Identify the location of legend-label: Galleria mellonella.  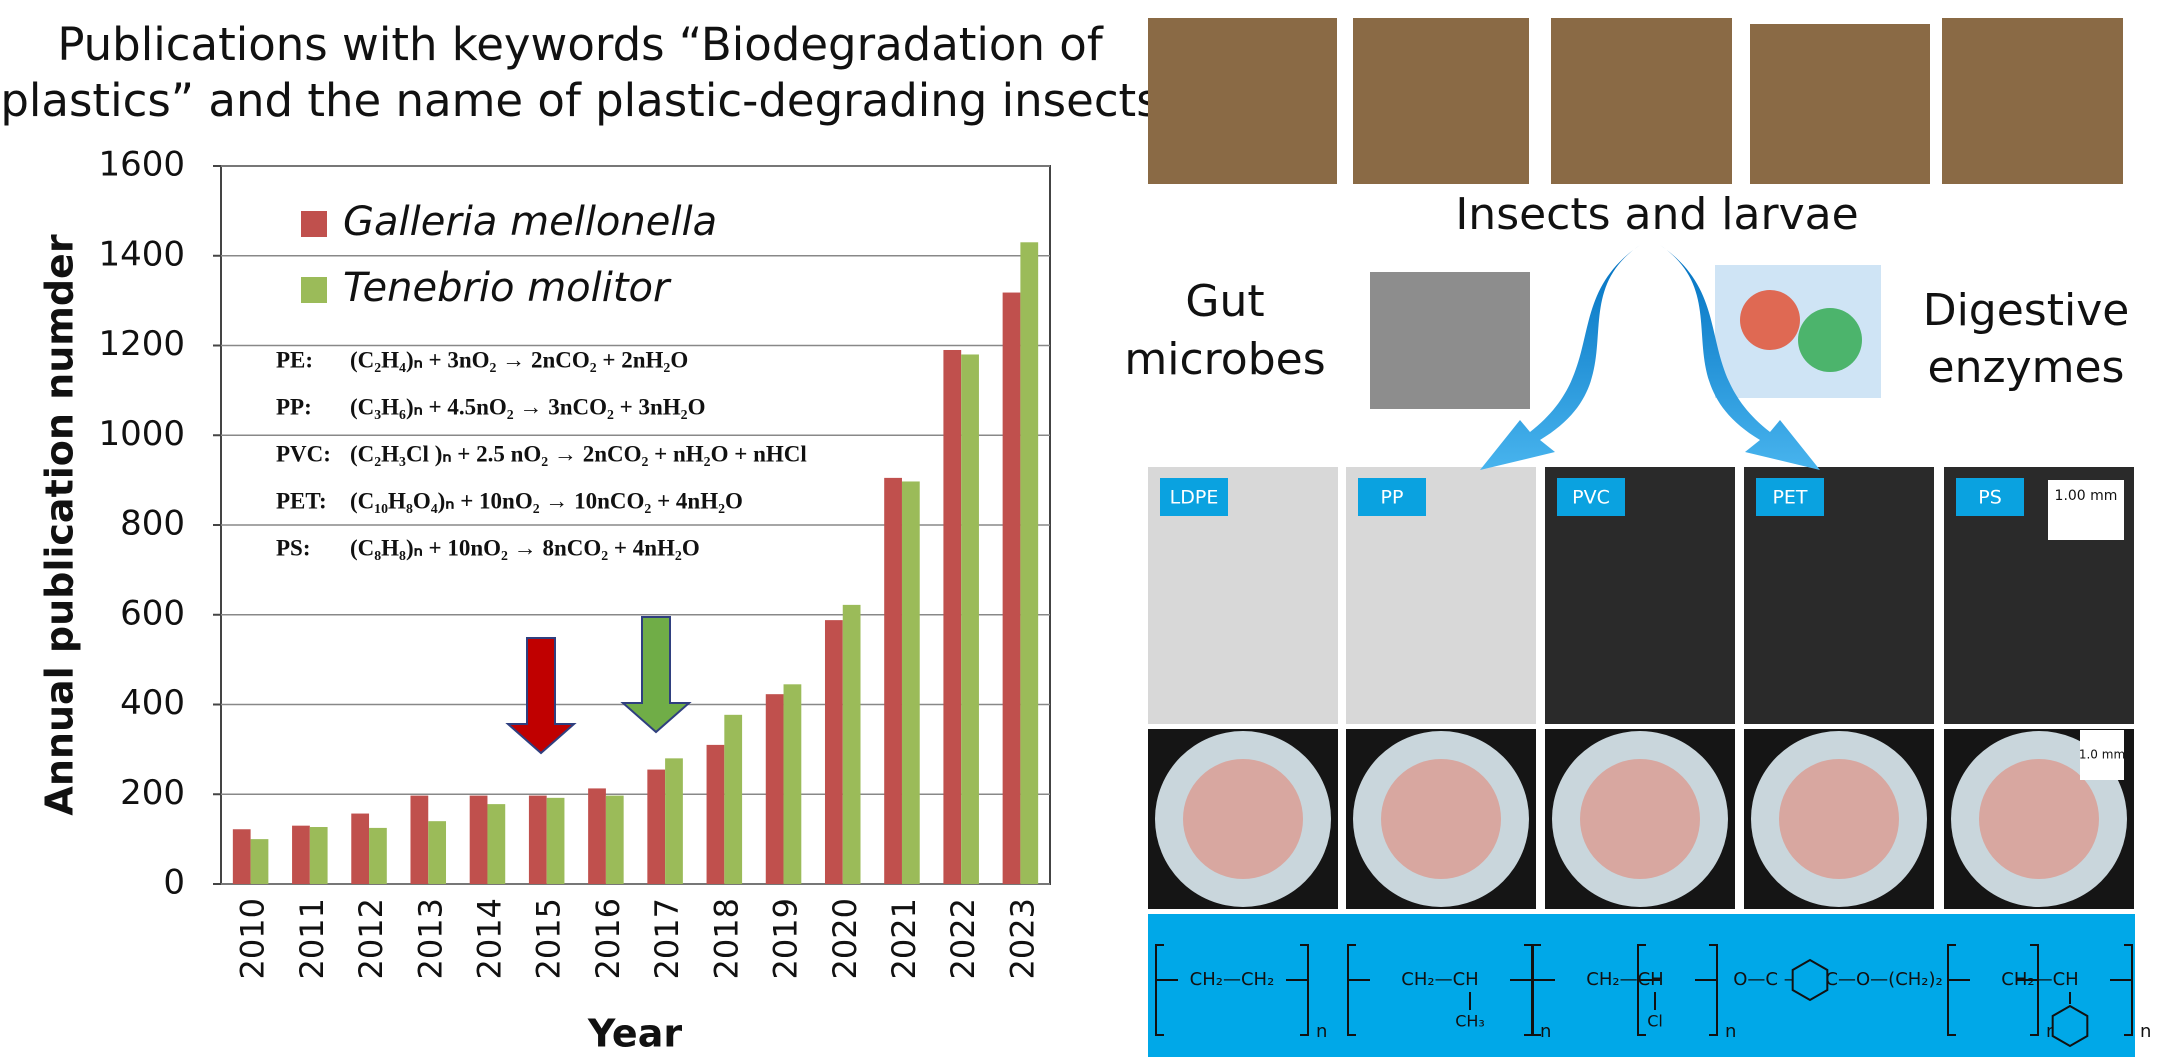
(530, 222).